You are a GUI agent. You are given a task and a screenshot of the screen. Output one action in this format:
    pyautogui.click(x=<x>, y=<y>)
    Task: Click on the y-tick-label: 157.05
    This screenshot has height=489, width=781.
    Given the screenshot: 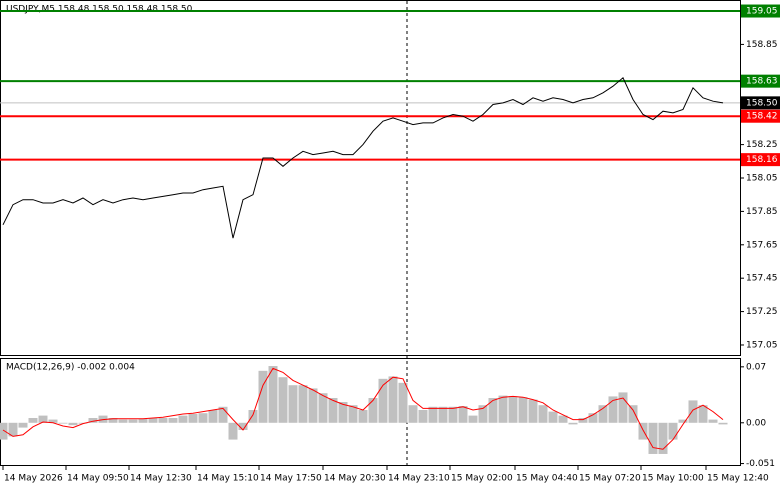 What is the action you would take?
    pyautogui.click(x=762, y=345)
    